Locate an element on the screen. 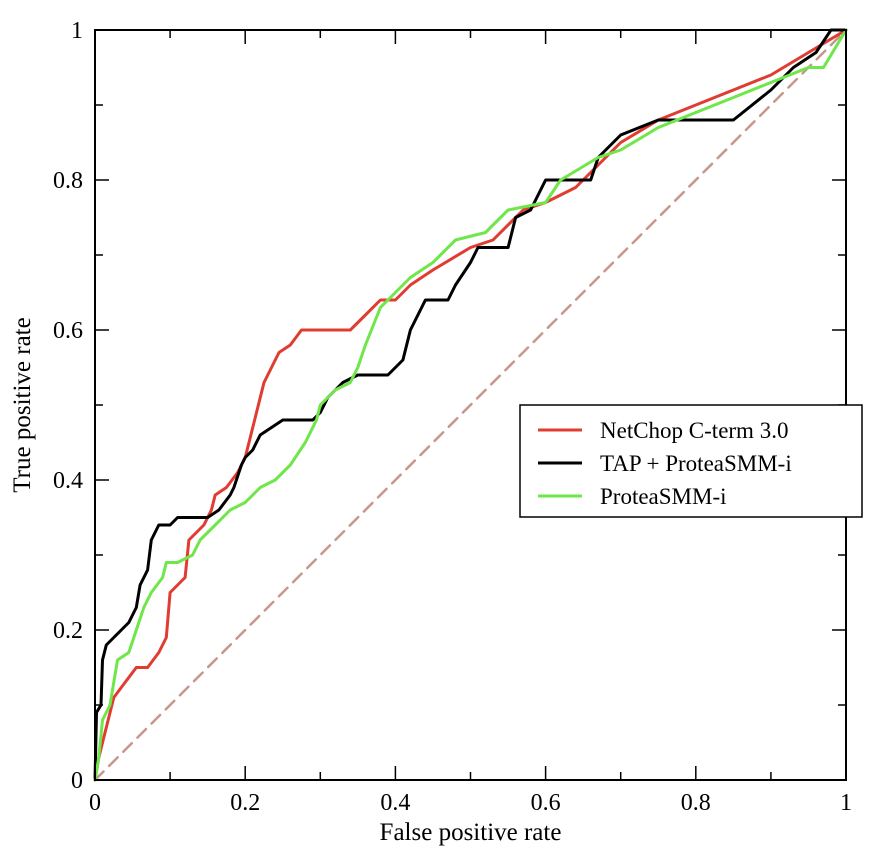 This screenshot has height=866, width=872. x-tick-label: 0.8 is located at coordinates (696, 803).